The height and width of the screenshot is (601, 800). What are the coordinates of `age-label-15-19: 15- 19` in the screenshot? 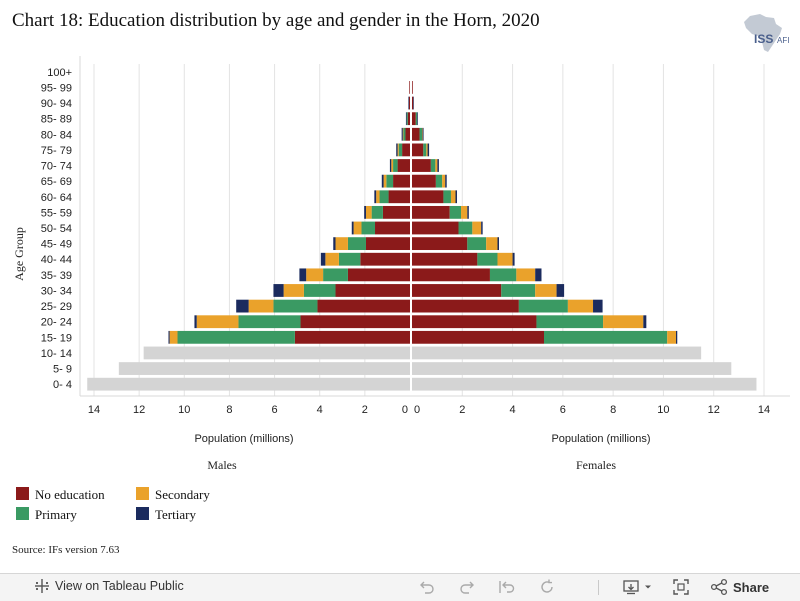 It's located at (56, 338).